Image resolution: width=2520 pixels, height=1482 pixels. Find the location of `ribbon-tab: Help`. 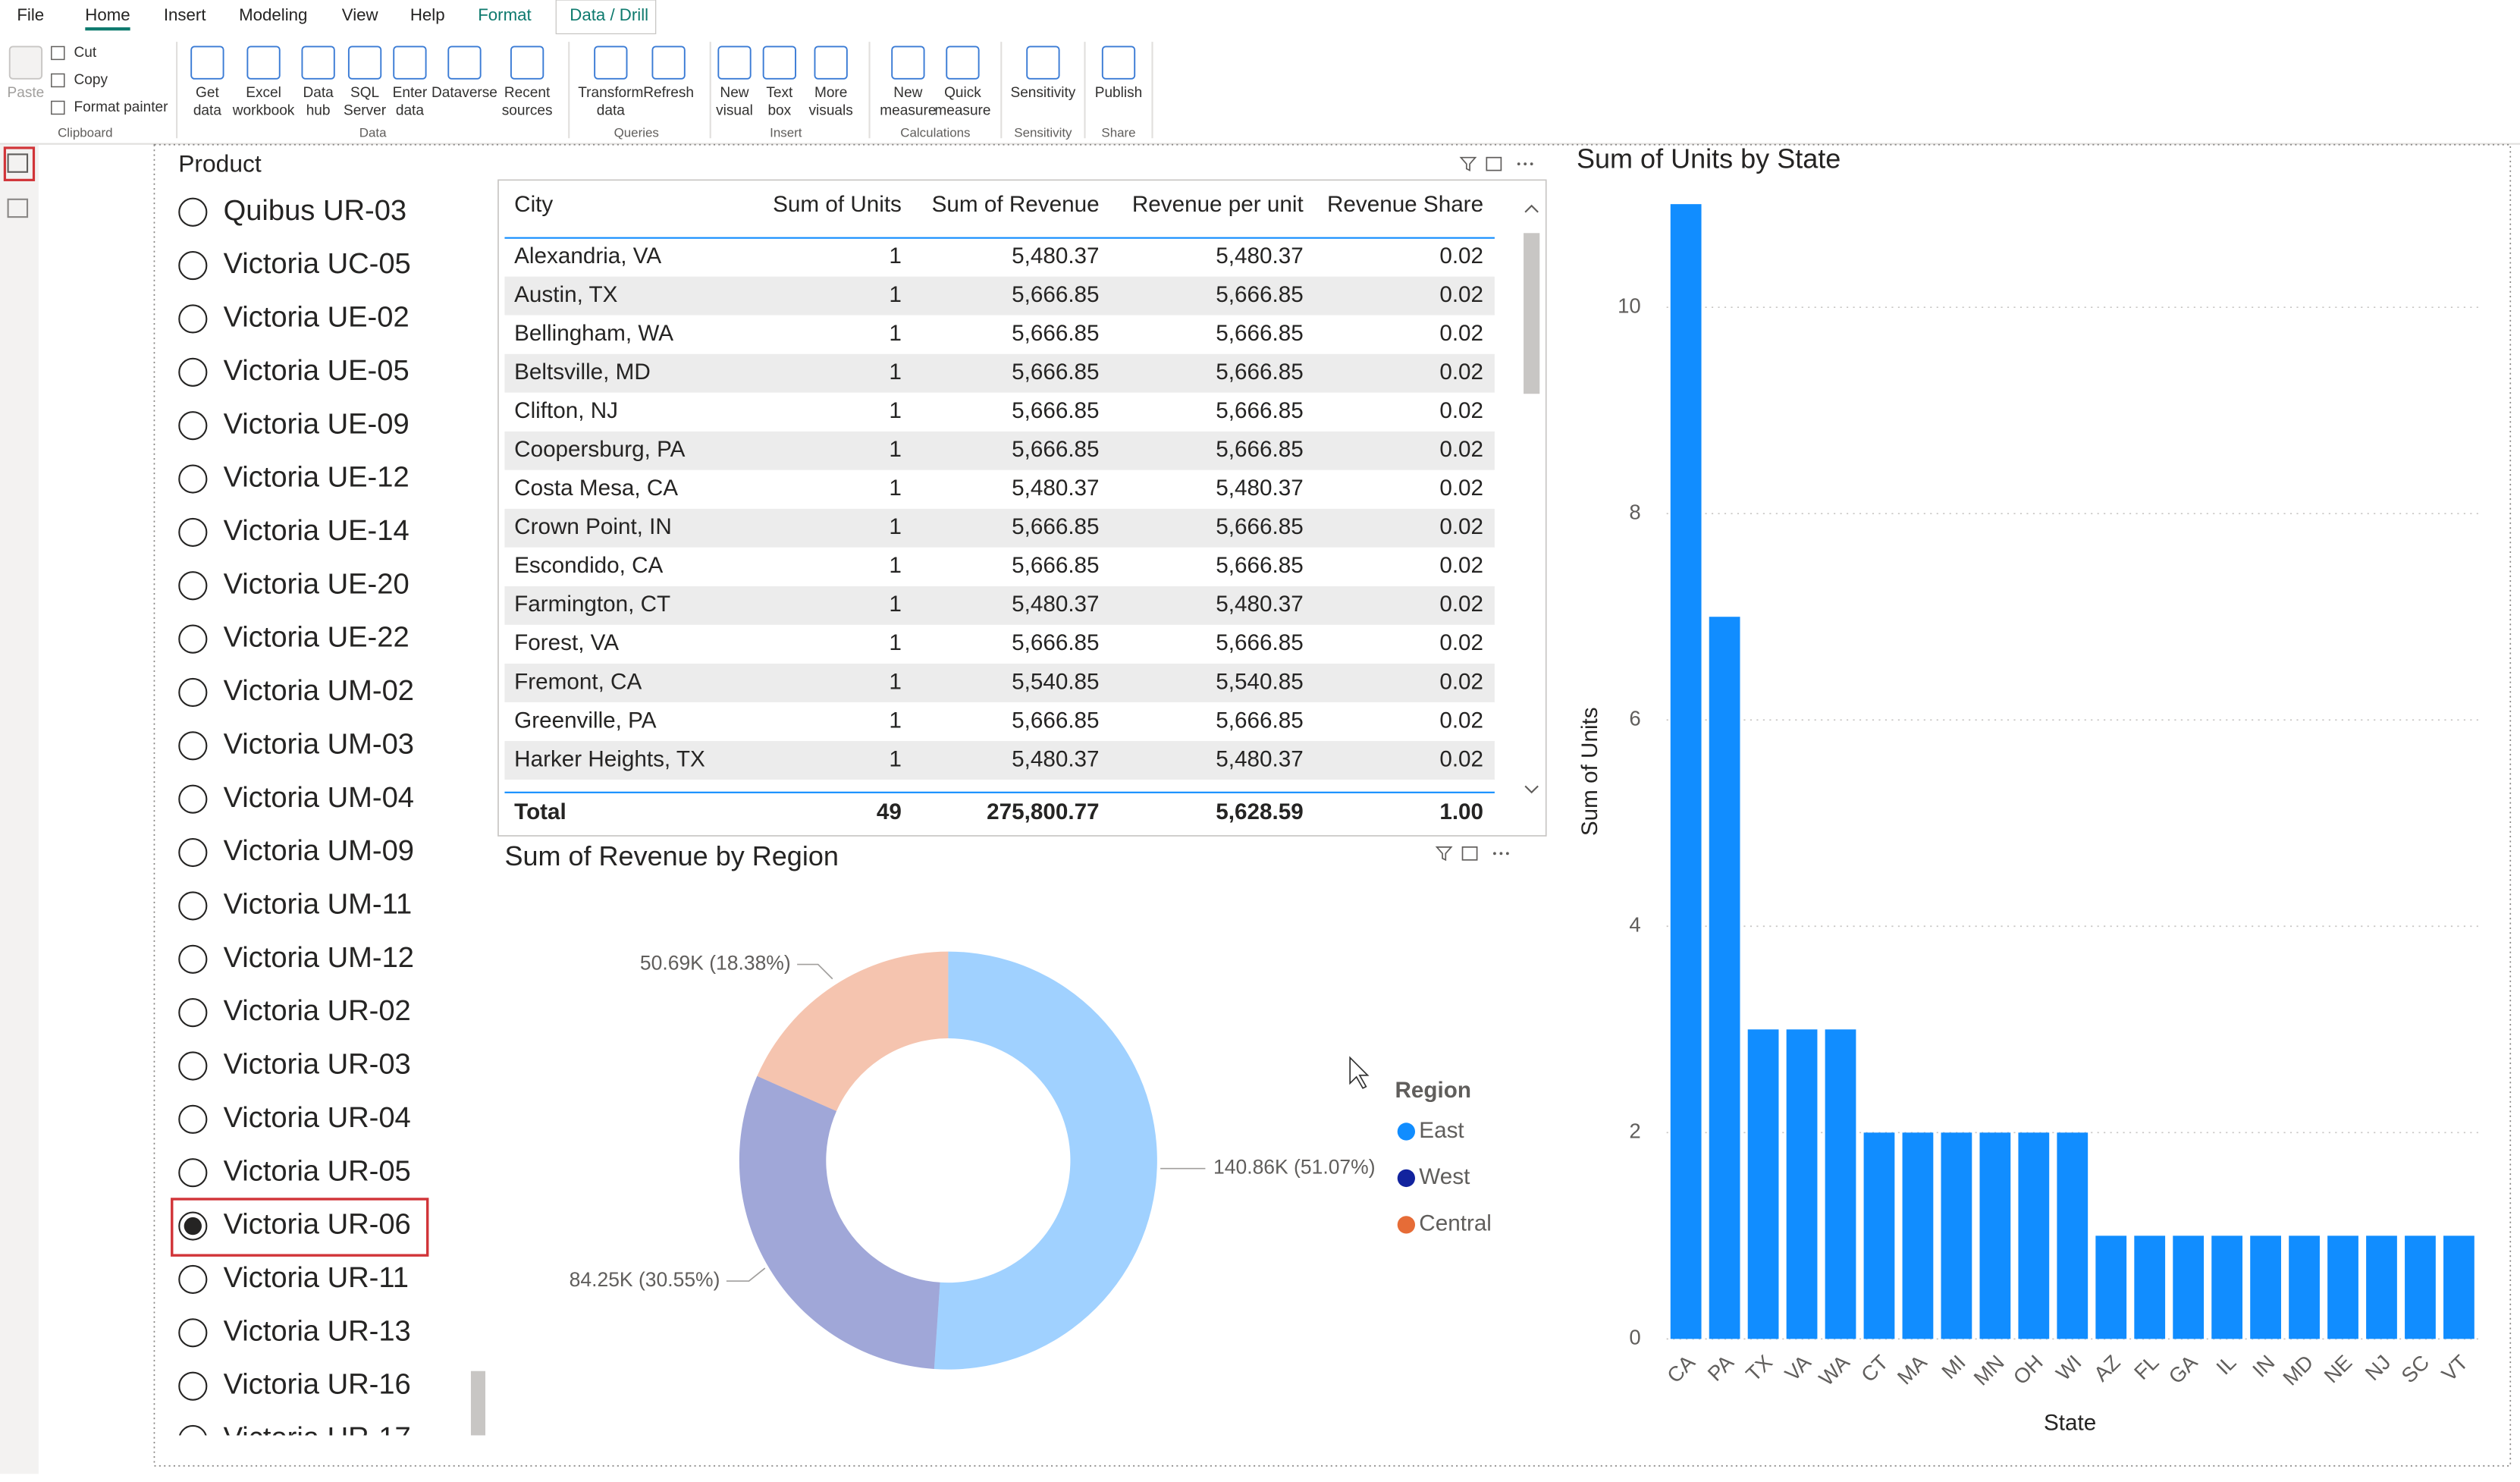

ribbon-tab: Help is located at coordinates (427, 14).